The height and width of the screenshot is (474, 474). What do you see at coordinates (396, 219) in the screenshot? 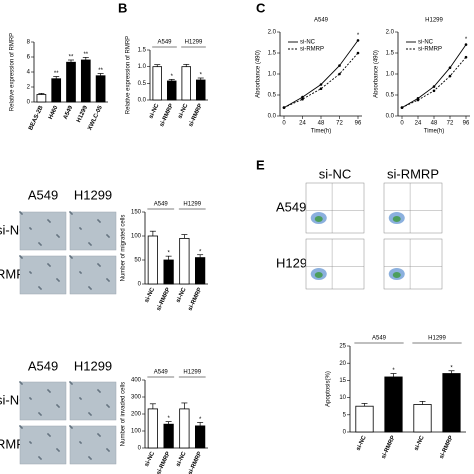
I see `flow-cluster-core` at bounding box center [396, 219].